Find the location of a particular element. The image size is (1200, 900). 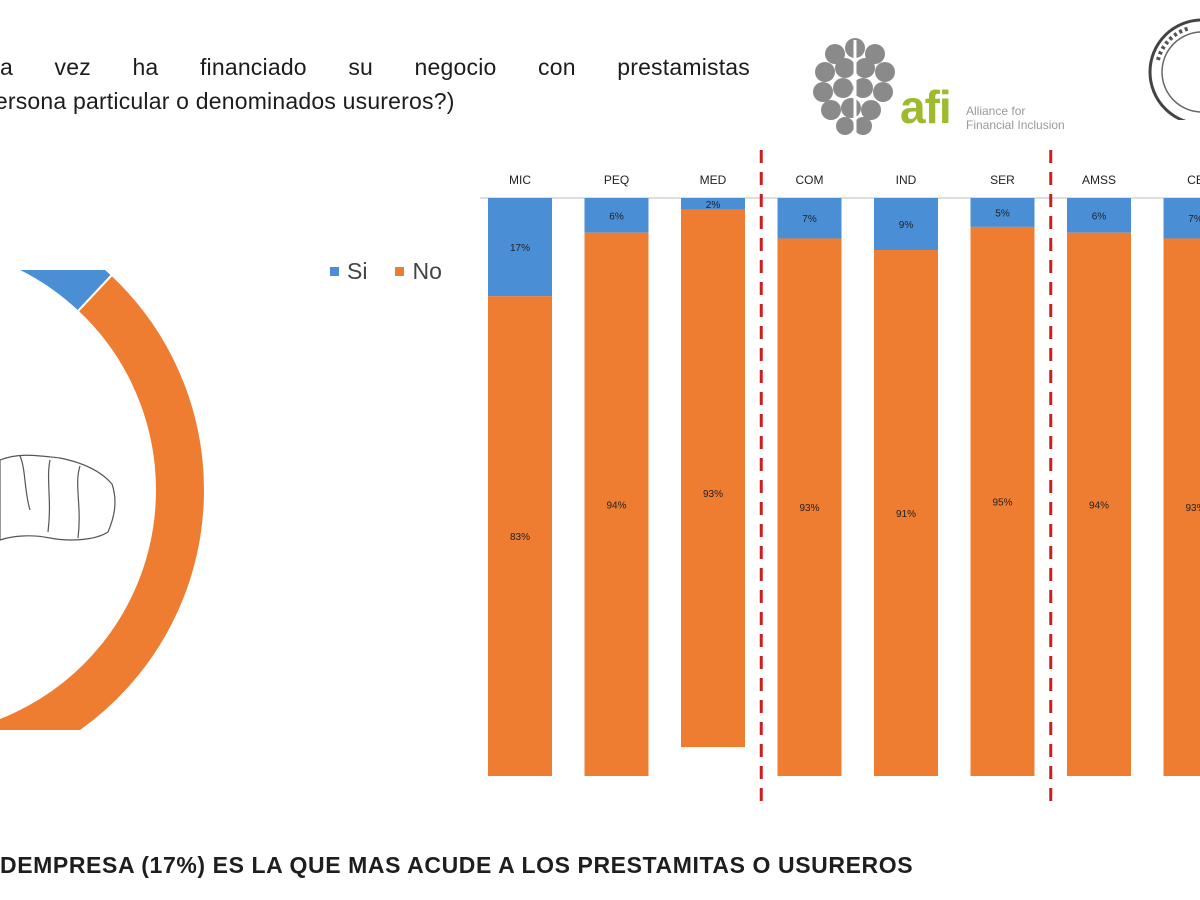

bar-si-com is located at coordinates (809, 218).